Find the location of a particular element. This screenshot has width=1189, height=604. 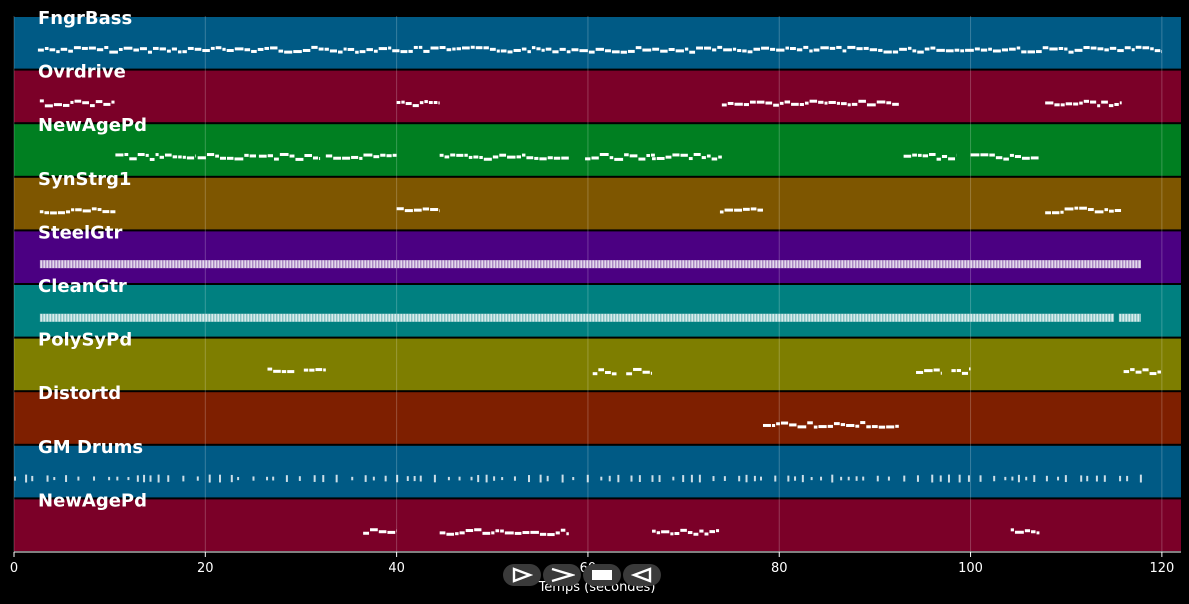

fast-forward-button is located at coordinates (562, 575).